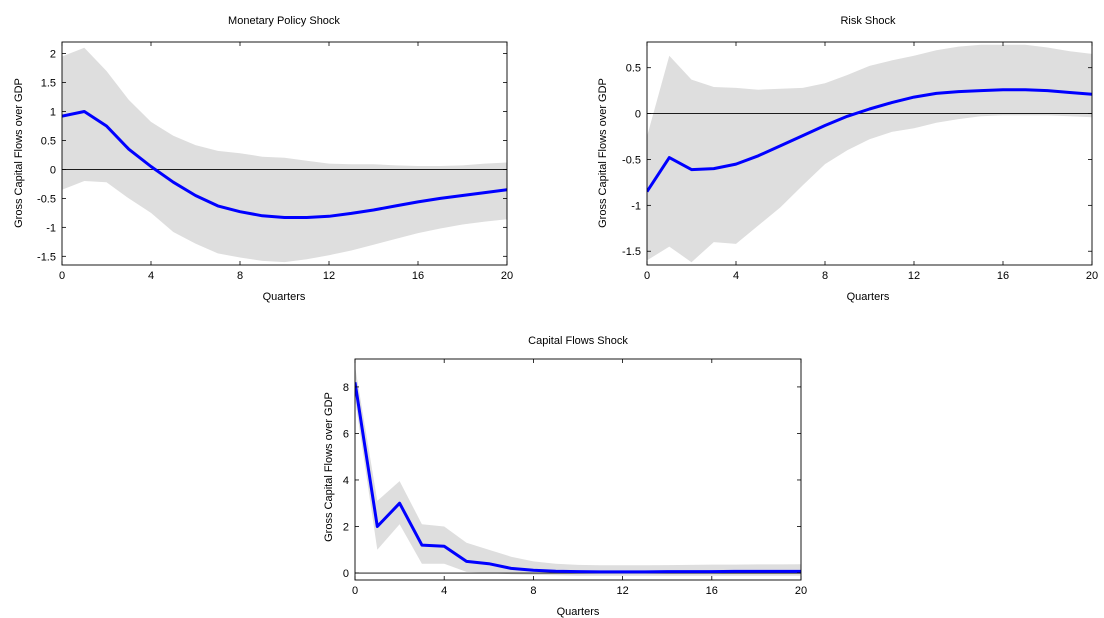  Describe the element at coordinates (346, 388) in the screenshot. I see `y-tick-label: 8` at that location.